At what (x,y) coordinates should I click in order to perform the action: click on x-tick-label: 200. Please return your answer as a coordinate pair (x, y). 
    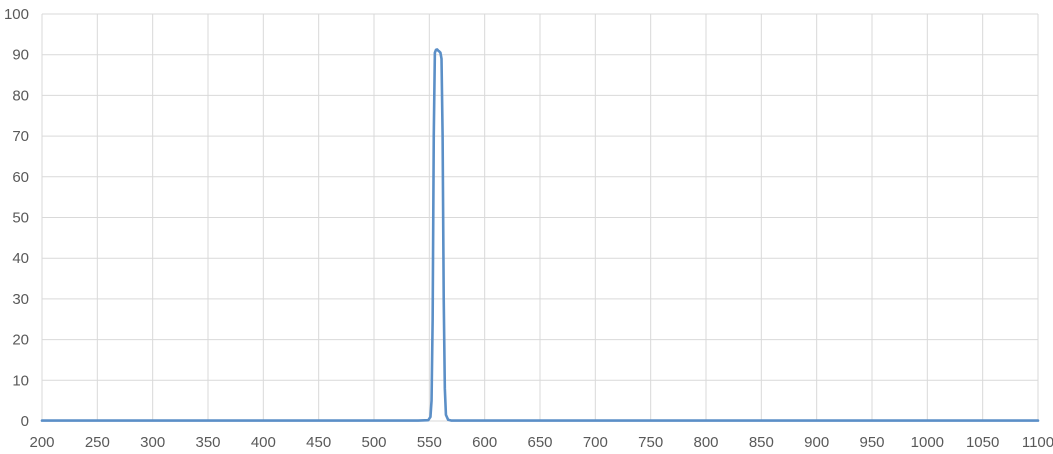
    Looking at the image, I should click on (41, 442).